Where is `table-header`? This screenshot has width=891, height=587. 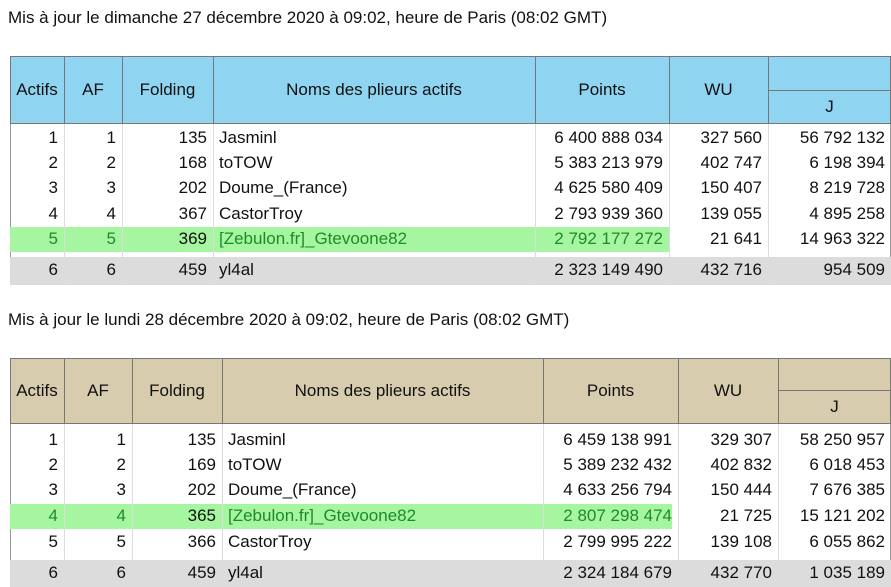 table-header is located at coordinates (450, 90).